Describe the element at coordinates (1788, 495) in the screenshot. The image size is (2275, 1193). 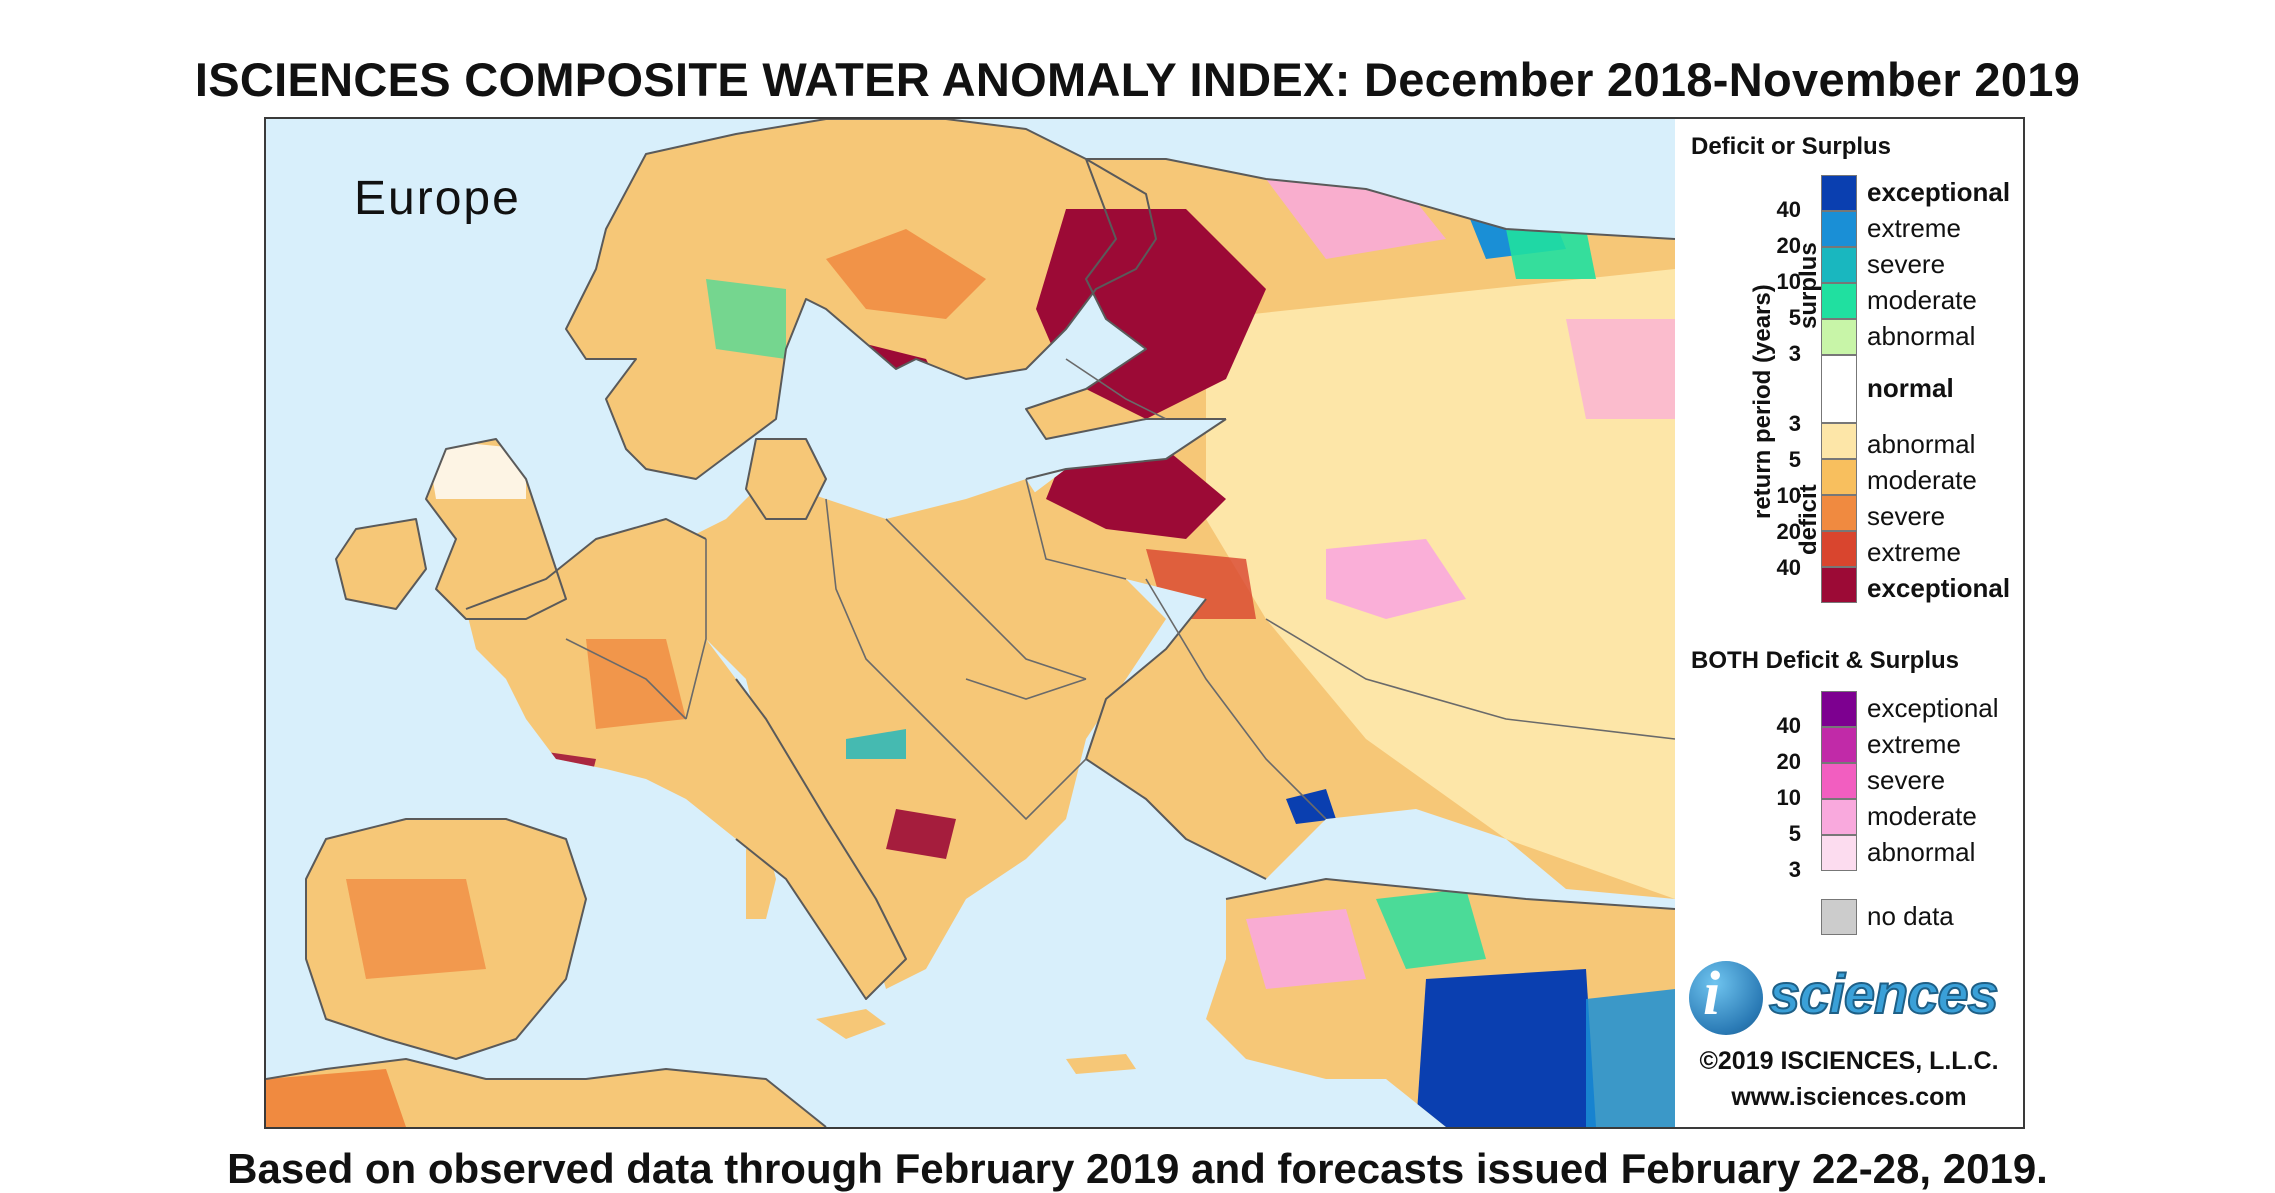
I see `tick-deficit-10: 10` at that location.